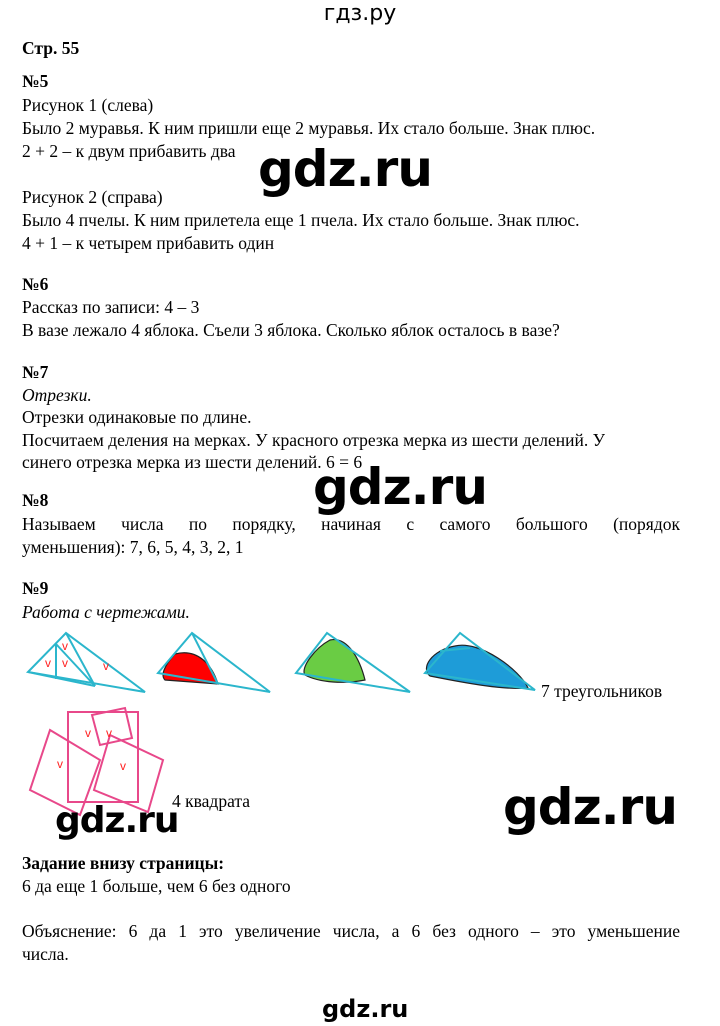 The height and width of the screenshot is (1026, 720). Describe the element at coordinates (133, 547) in the screenshot. I see `text-line: уменьшения): 7, 6, 5, 4, 3, 2, 1` at that location.